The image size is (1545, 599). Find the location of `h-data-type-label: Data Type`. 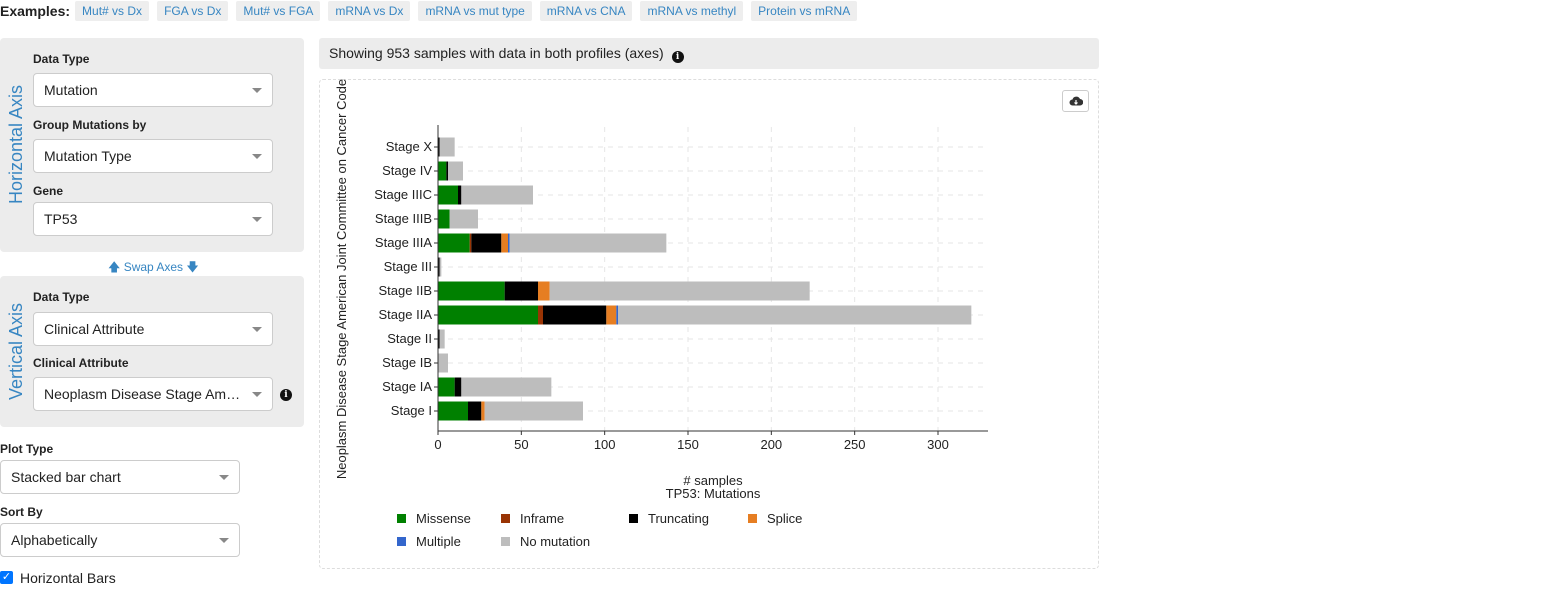

h-data-type-label: Data Type is located at coordinates (61, 59).